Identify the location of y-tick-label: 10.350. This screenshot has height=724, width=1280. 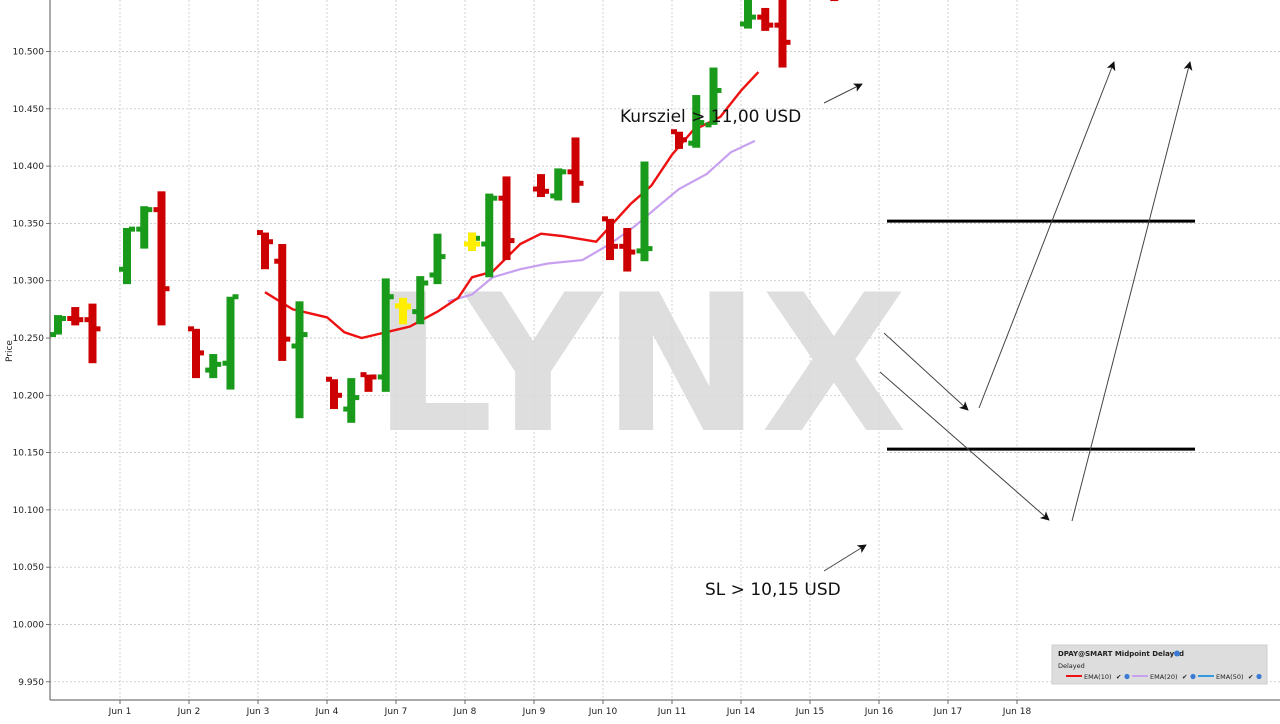
(29, 224).